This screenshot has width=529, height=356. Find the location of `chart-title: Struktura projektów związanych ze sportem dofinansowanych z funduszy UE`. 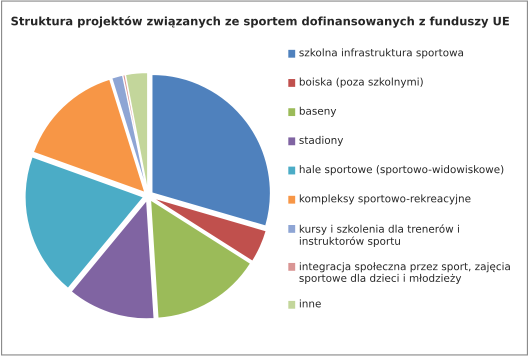

chart-title: Struktura projektów związanych ze sportem dofinansowanych z funduszy UE is located at coordinates (260, 22).